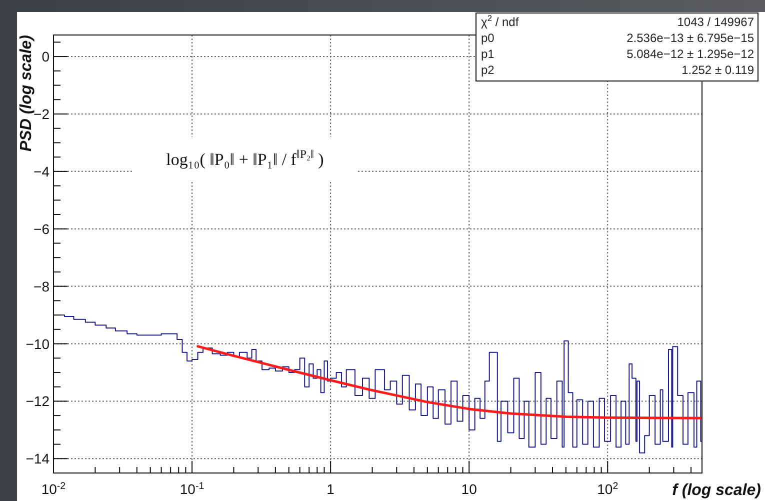 This screenshot has width=765, height=501. What do you see at coordinates (330, 489) in the screenshot?
I see `x-tick-label: 1` at bounding box center [330, 489].